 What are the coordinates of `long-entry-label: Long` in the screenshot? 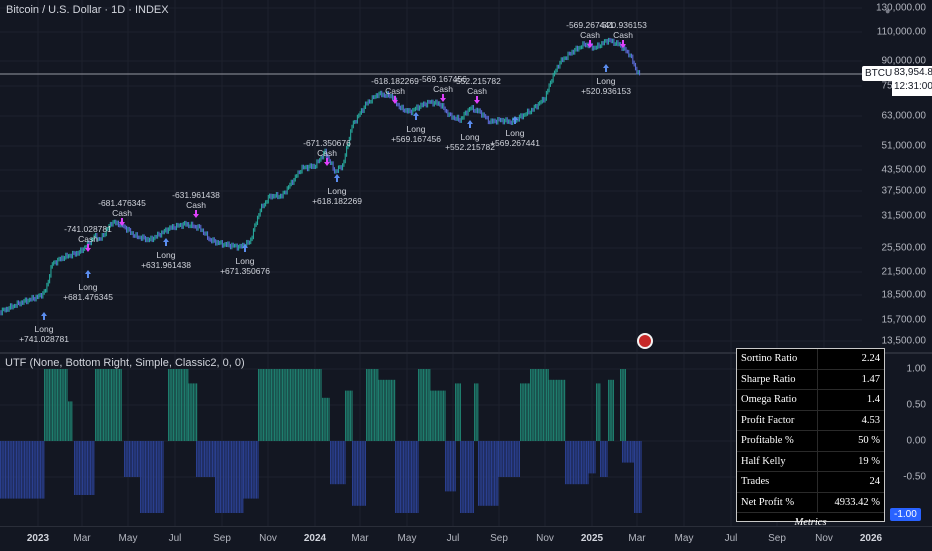 It's located at (416, 129).